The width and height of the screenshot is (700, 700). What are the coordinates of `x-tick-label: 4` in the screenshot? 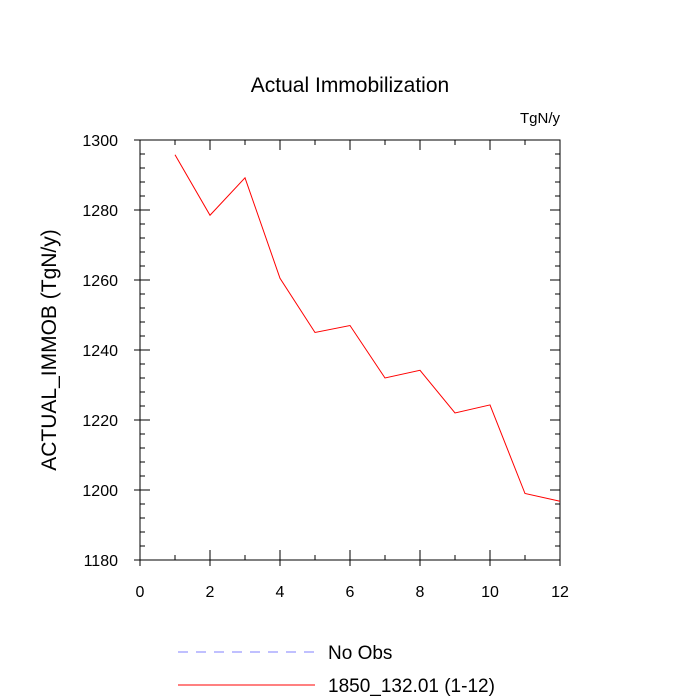 It's located at (280, 592).